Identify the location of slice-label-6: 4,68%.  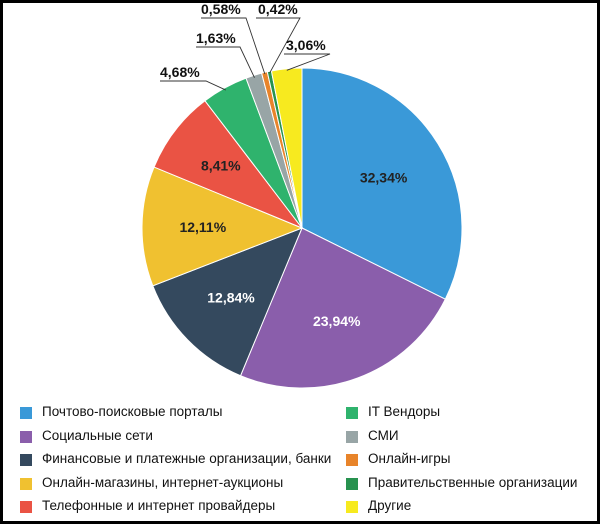
(180, 72).